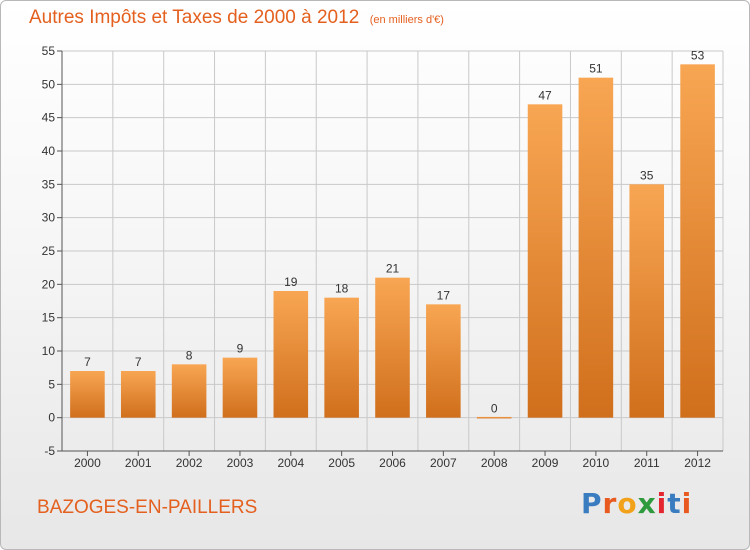  I want to click on x-tick-label-2011: 2011, so click(647, 463).